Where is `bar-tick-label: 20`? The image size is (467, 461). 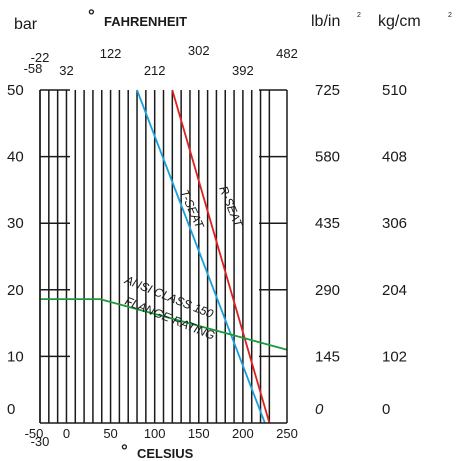 bar-tick-label: 20 is located at coordinates (15, 290).